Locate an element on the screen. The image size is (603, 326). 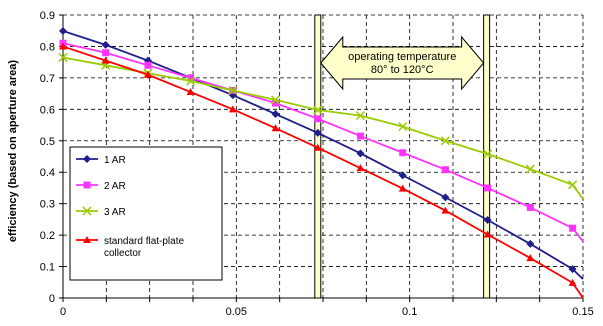
y-tick-label: 0.1 is located at coordinates (47, 268).